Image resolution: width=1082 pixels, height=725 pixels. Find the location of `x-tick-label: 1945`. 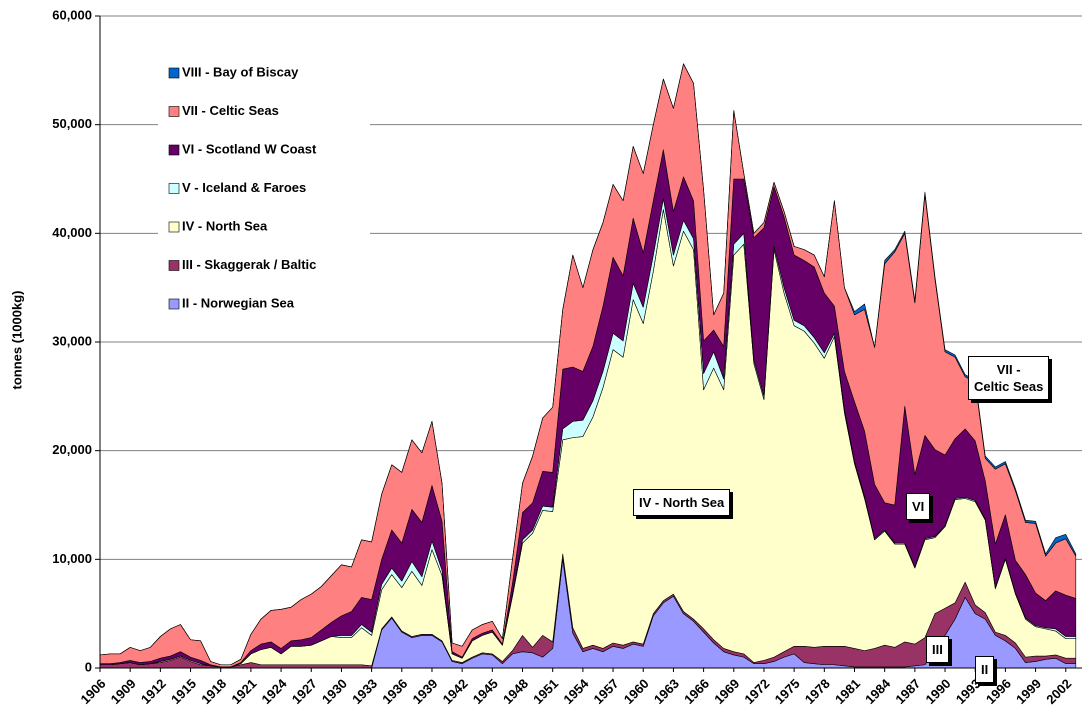

x-tick-label: 1945 is located at coordinates (485, 691).